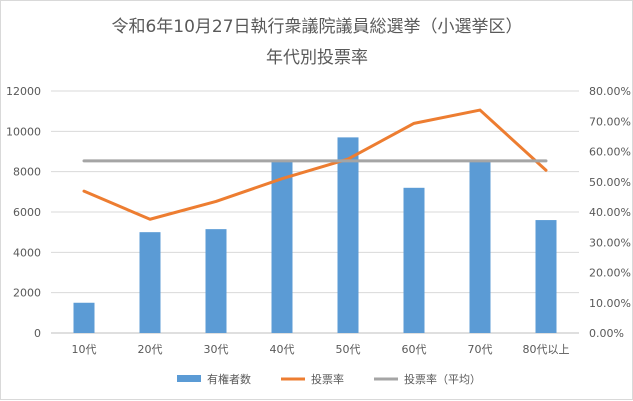 This screenshot has height=401, width=633. I want to click on y-left-tick-label: 4000, so click(27, 252).